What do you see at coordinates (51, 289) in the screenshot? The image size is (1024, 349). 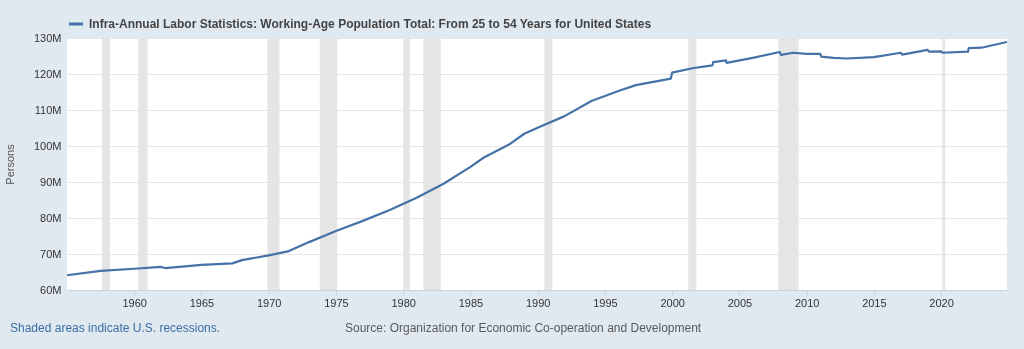 I see `y-tick-label: 60M` at bounding box center [51, 289].